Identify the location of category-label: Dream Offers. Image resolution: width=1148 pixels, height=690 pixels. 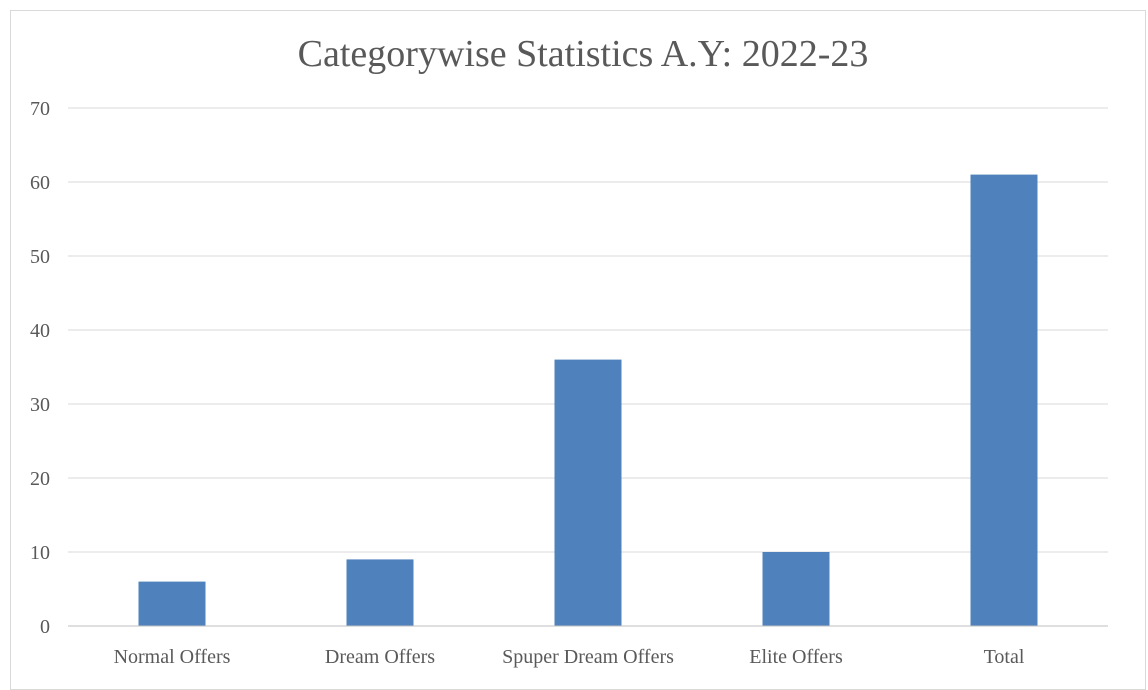
(380, 657).